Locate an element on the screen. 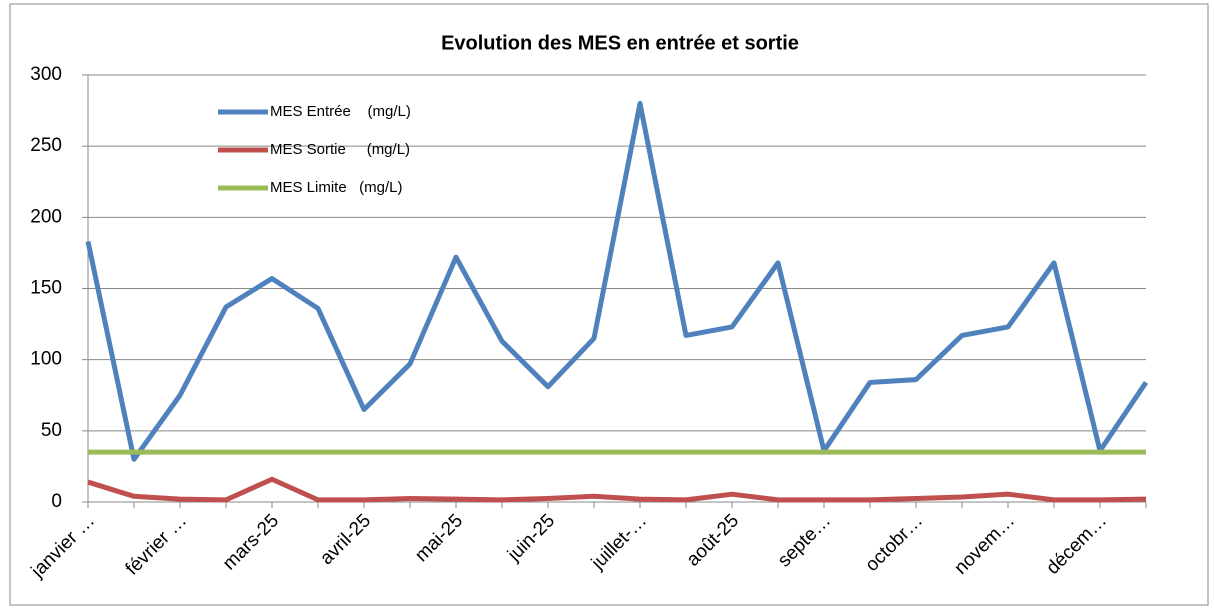 The width and height of the screenshot is (1214, 610). y-tick-label: 300 is located at coordinates (46, 74).